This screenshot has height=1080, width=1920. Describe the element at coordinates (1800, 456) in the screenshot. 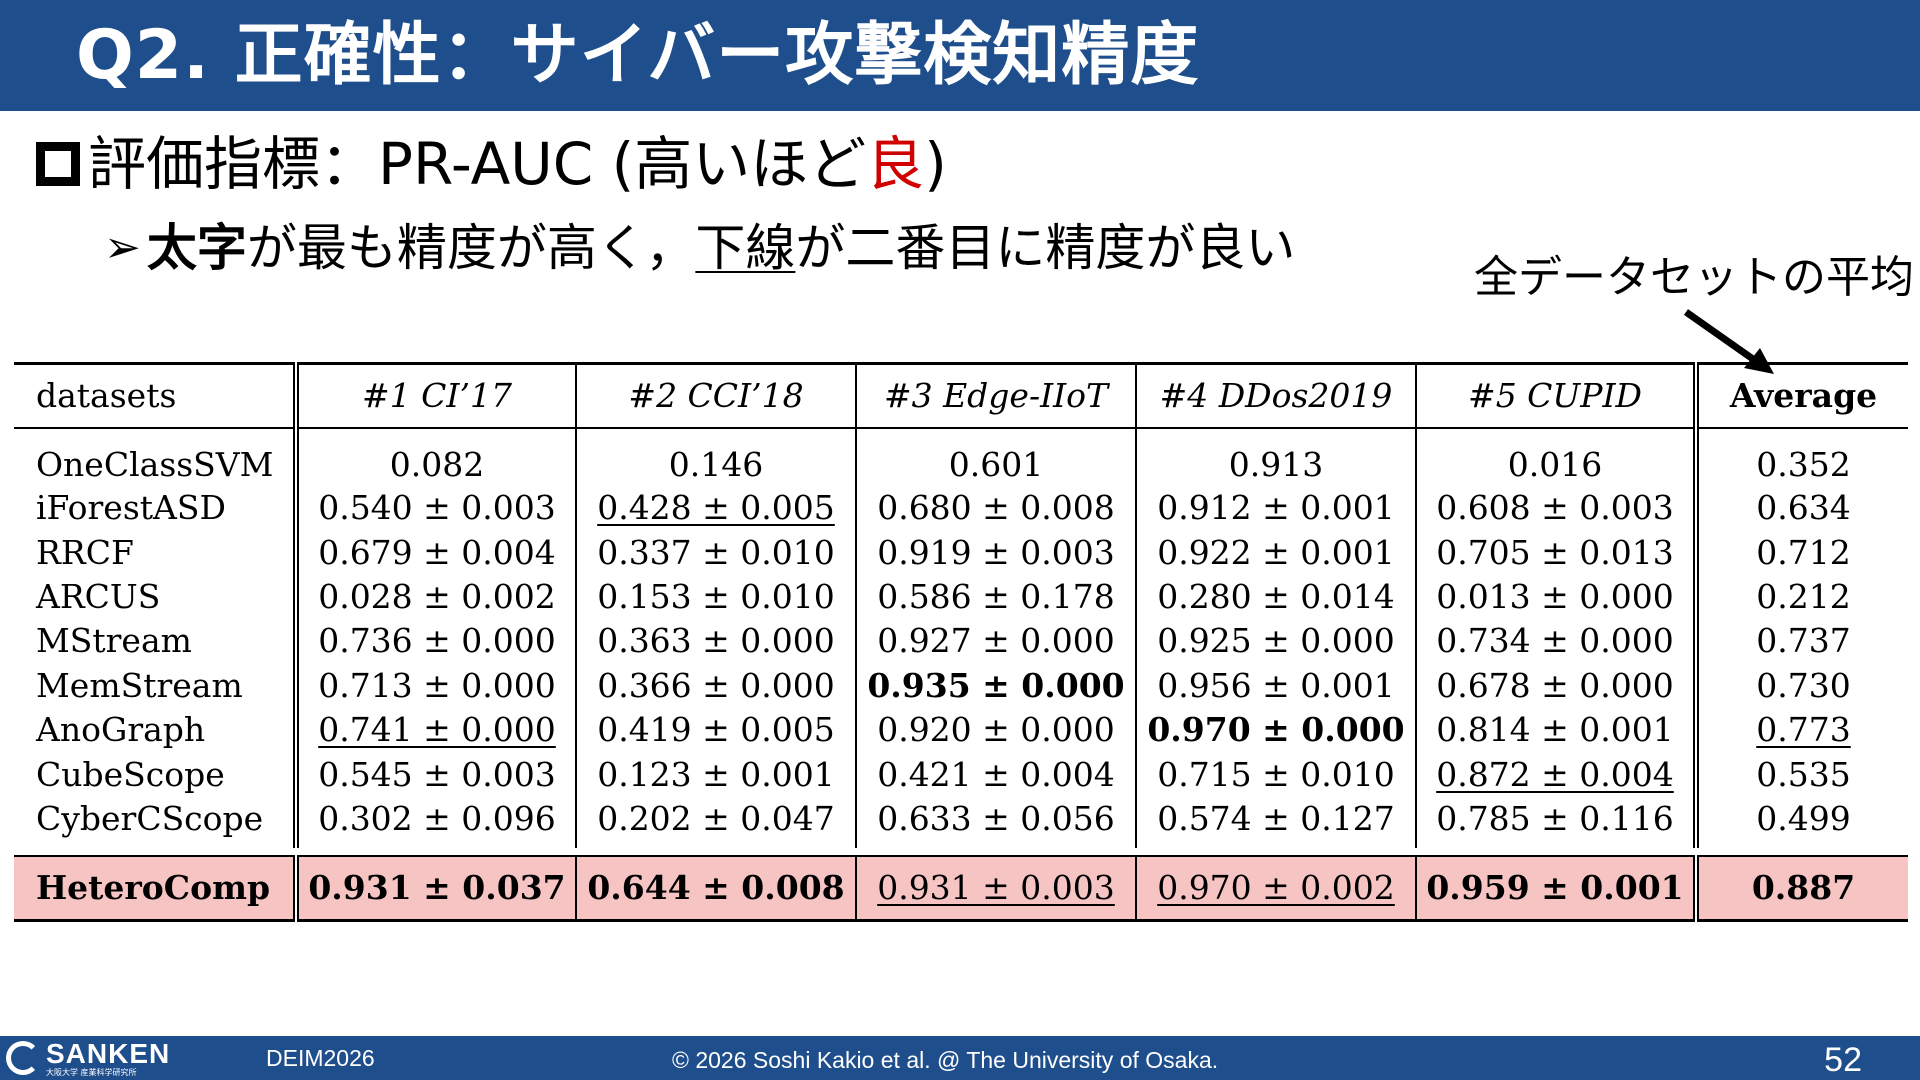

I see `average-cell: 0.352` at that location.